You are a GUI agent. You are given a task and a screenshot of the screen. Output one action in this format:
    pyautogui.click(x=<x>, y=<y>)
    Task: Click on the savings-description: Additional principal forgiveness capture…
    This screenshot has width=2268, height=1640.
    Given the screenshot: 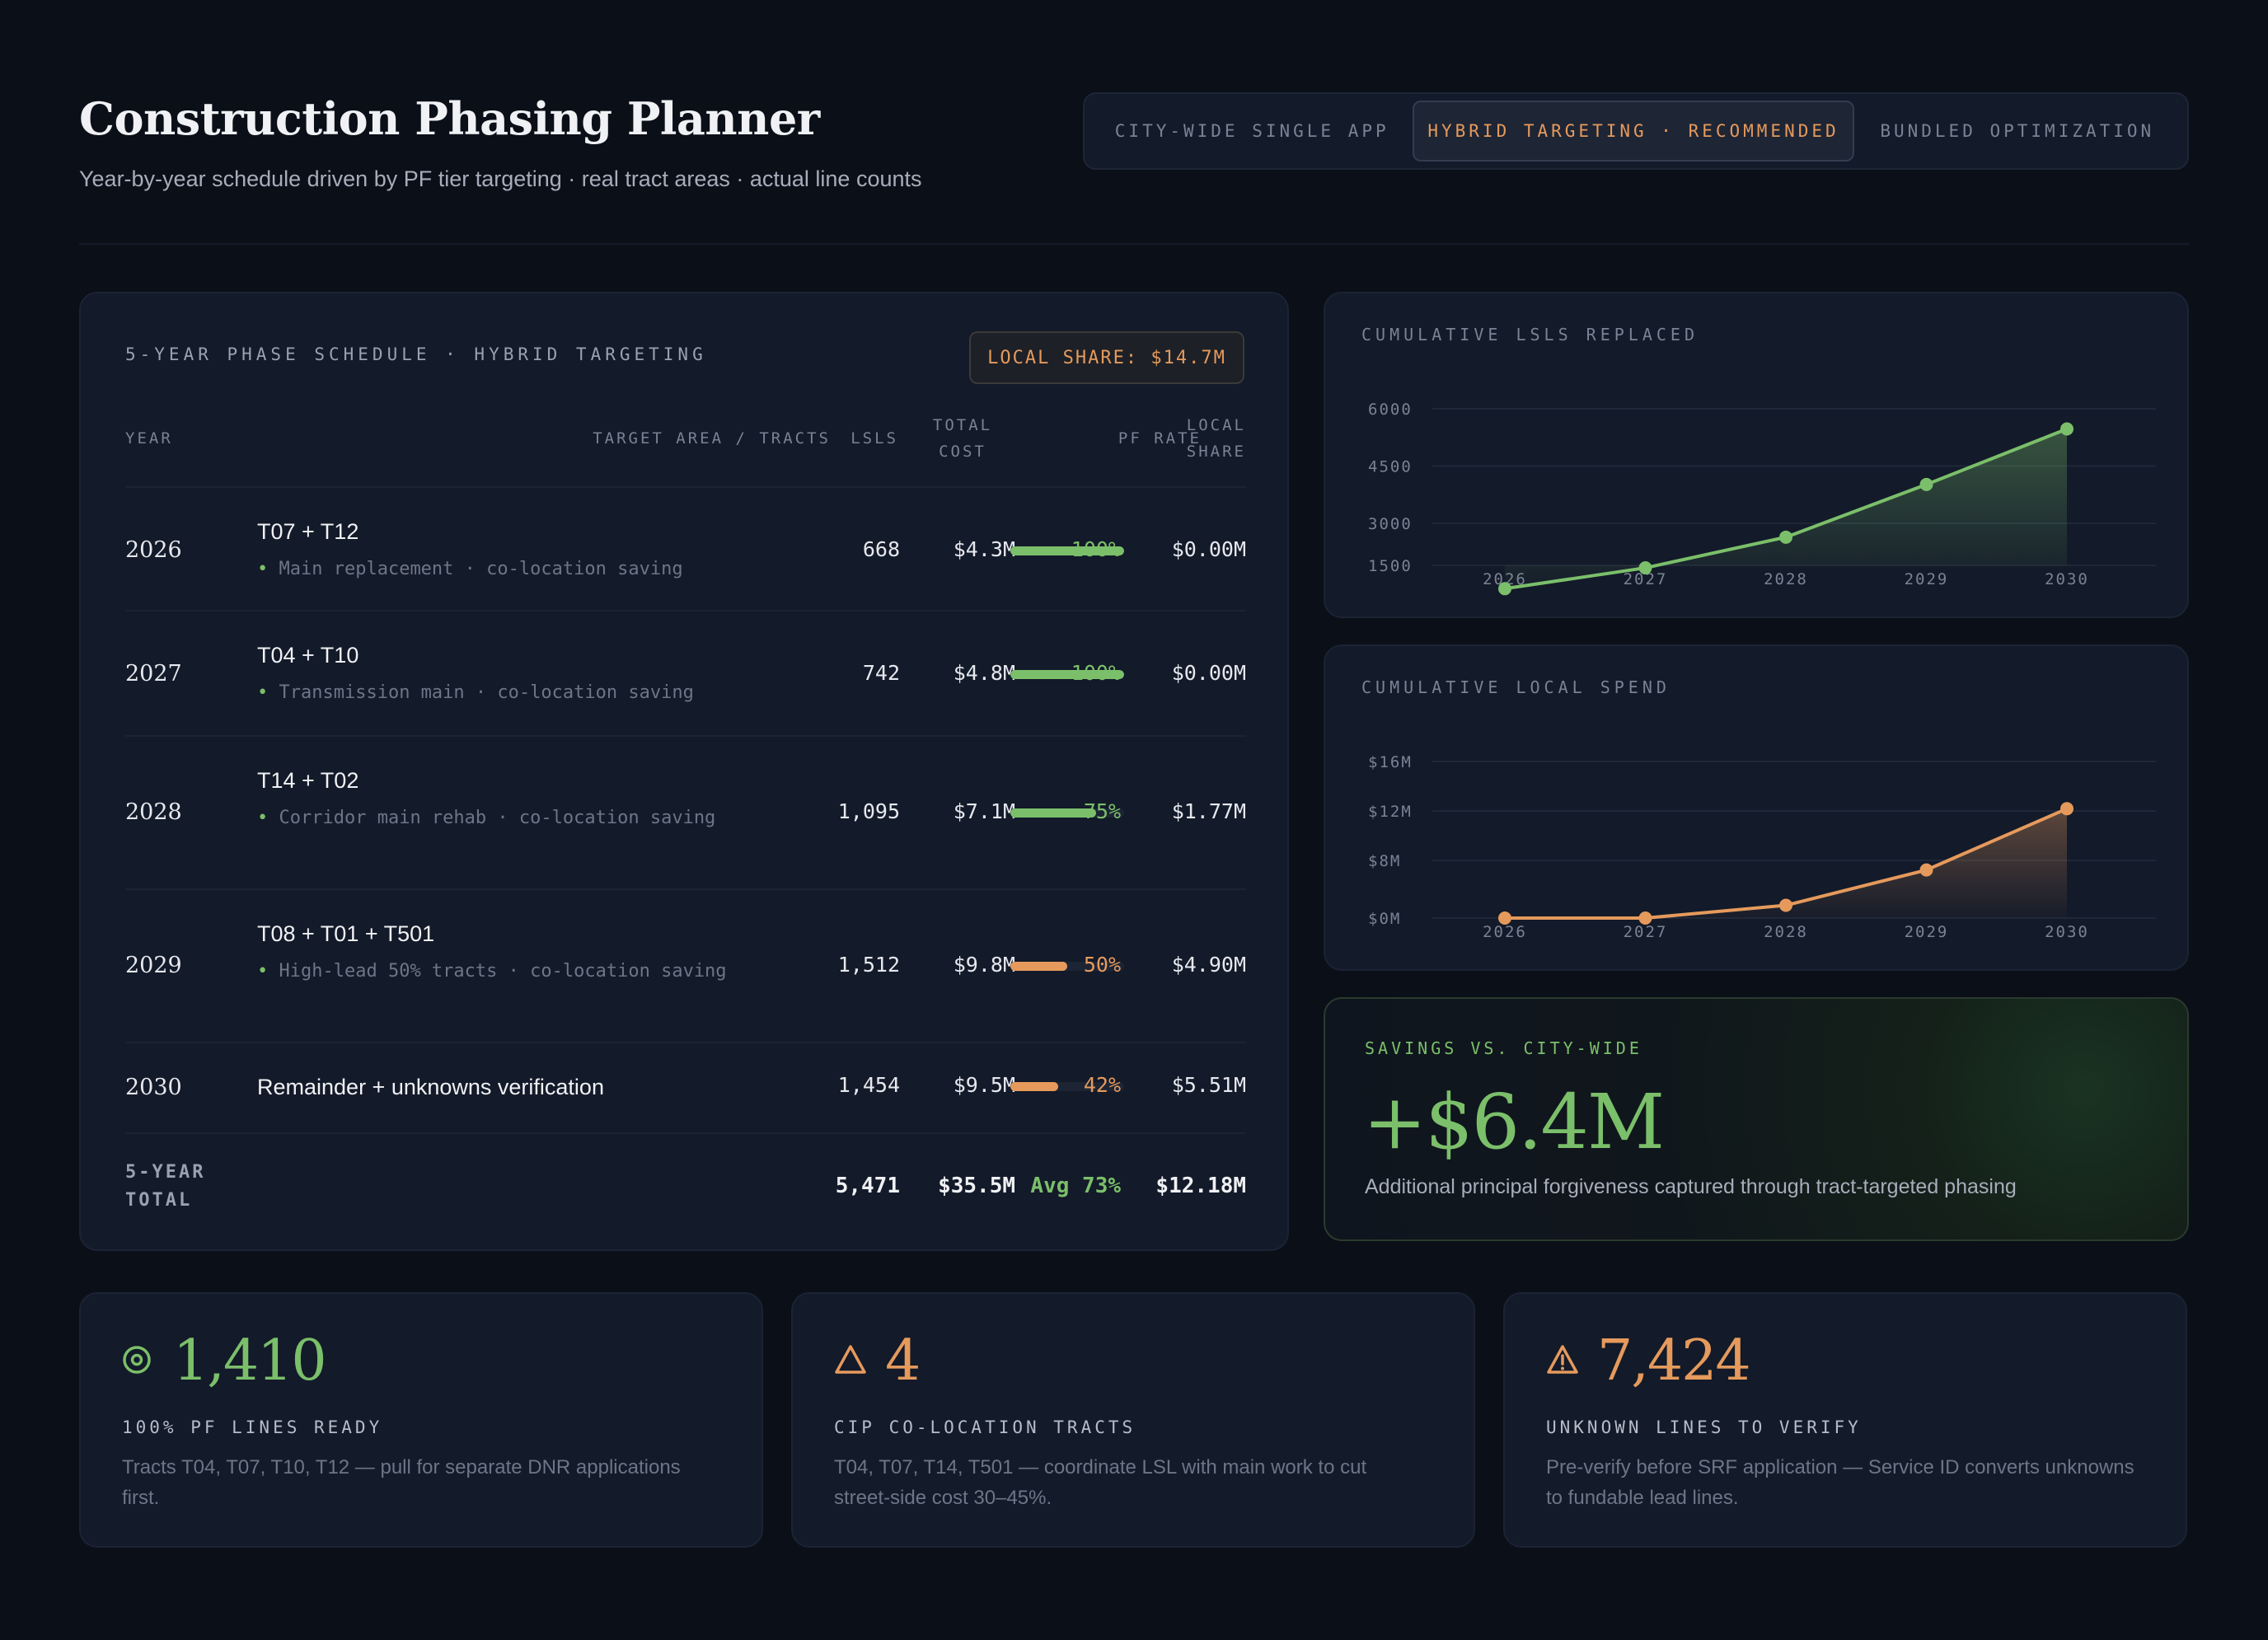 What is the action you would take?
    pyautogui.click(x=1691, y=1186)
    